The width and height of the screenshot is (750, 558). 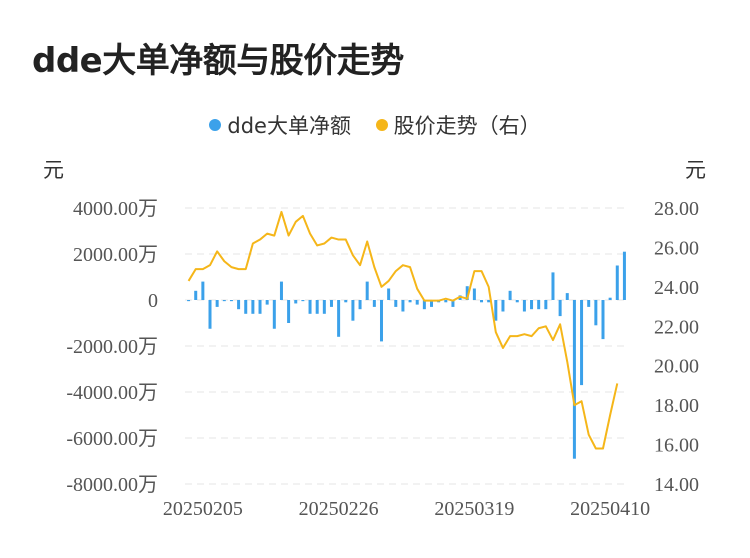 I want to click on legend: dde大单净额 股价走势（右）, so click(x=375, y=125).